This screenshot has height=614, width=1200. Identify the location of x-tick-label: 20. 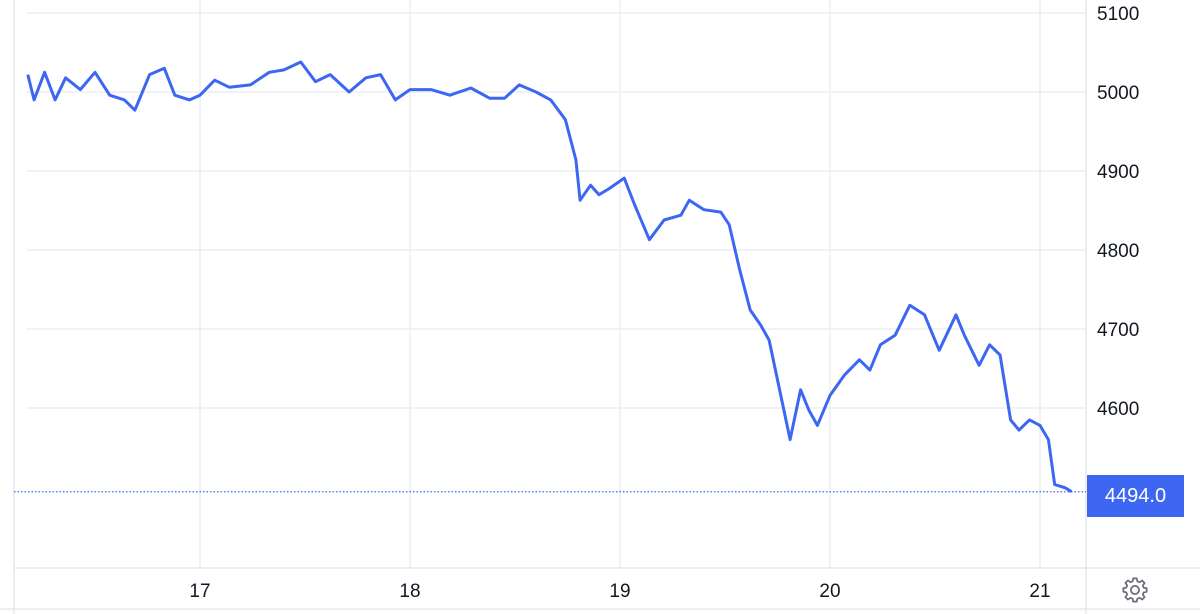
(829, 591).